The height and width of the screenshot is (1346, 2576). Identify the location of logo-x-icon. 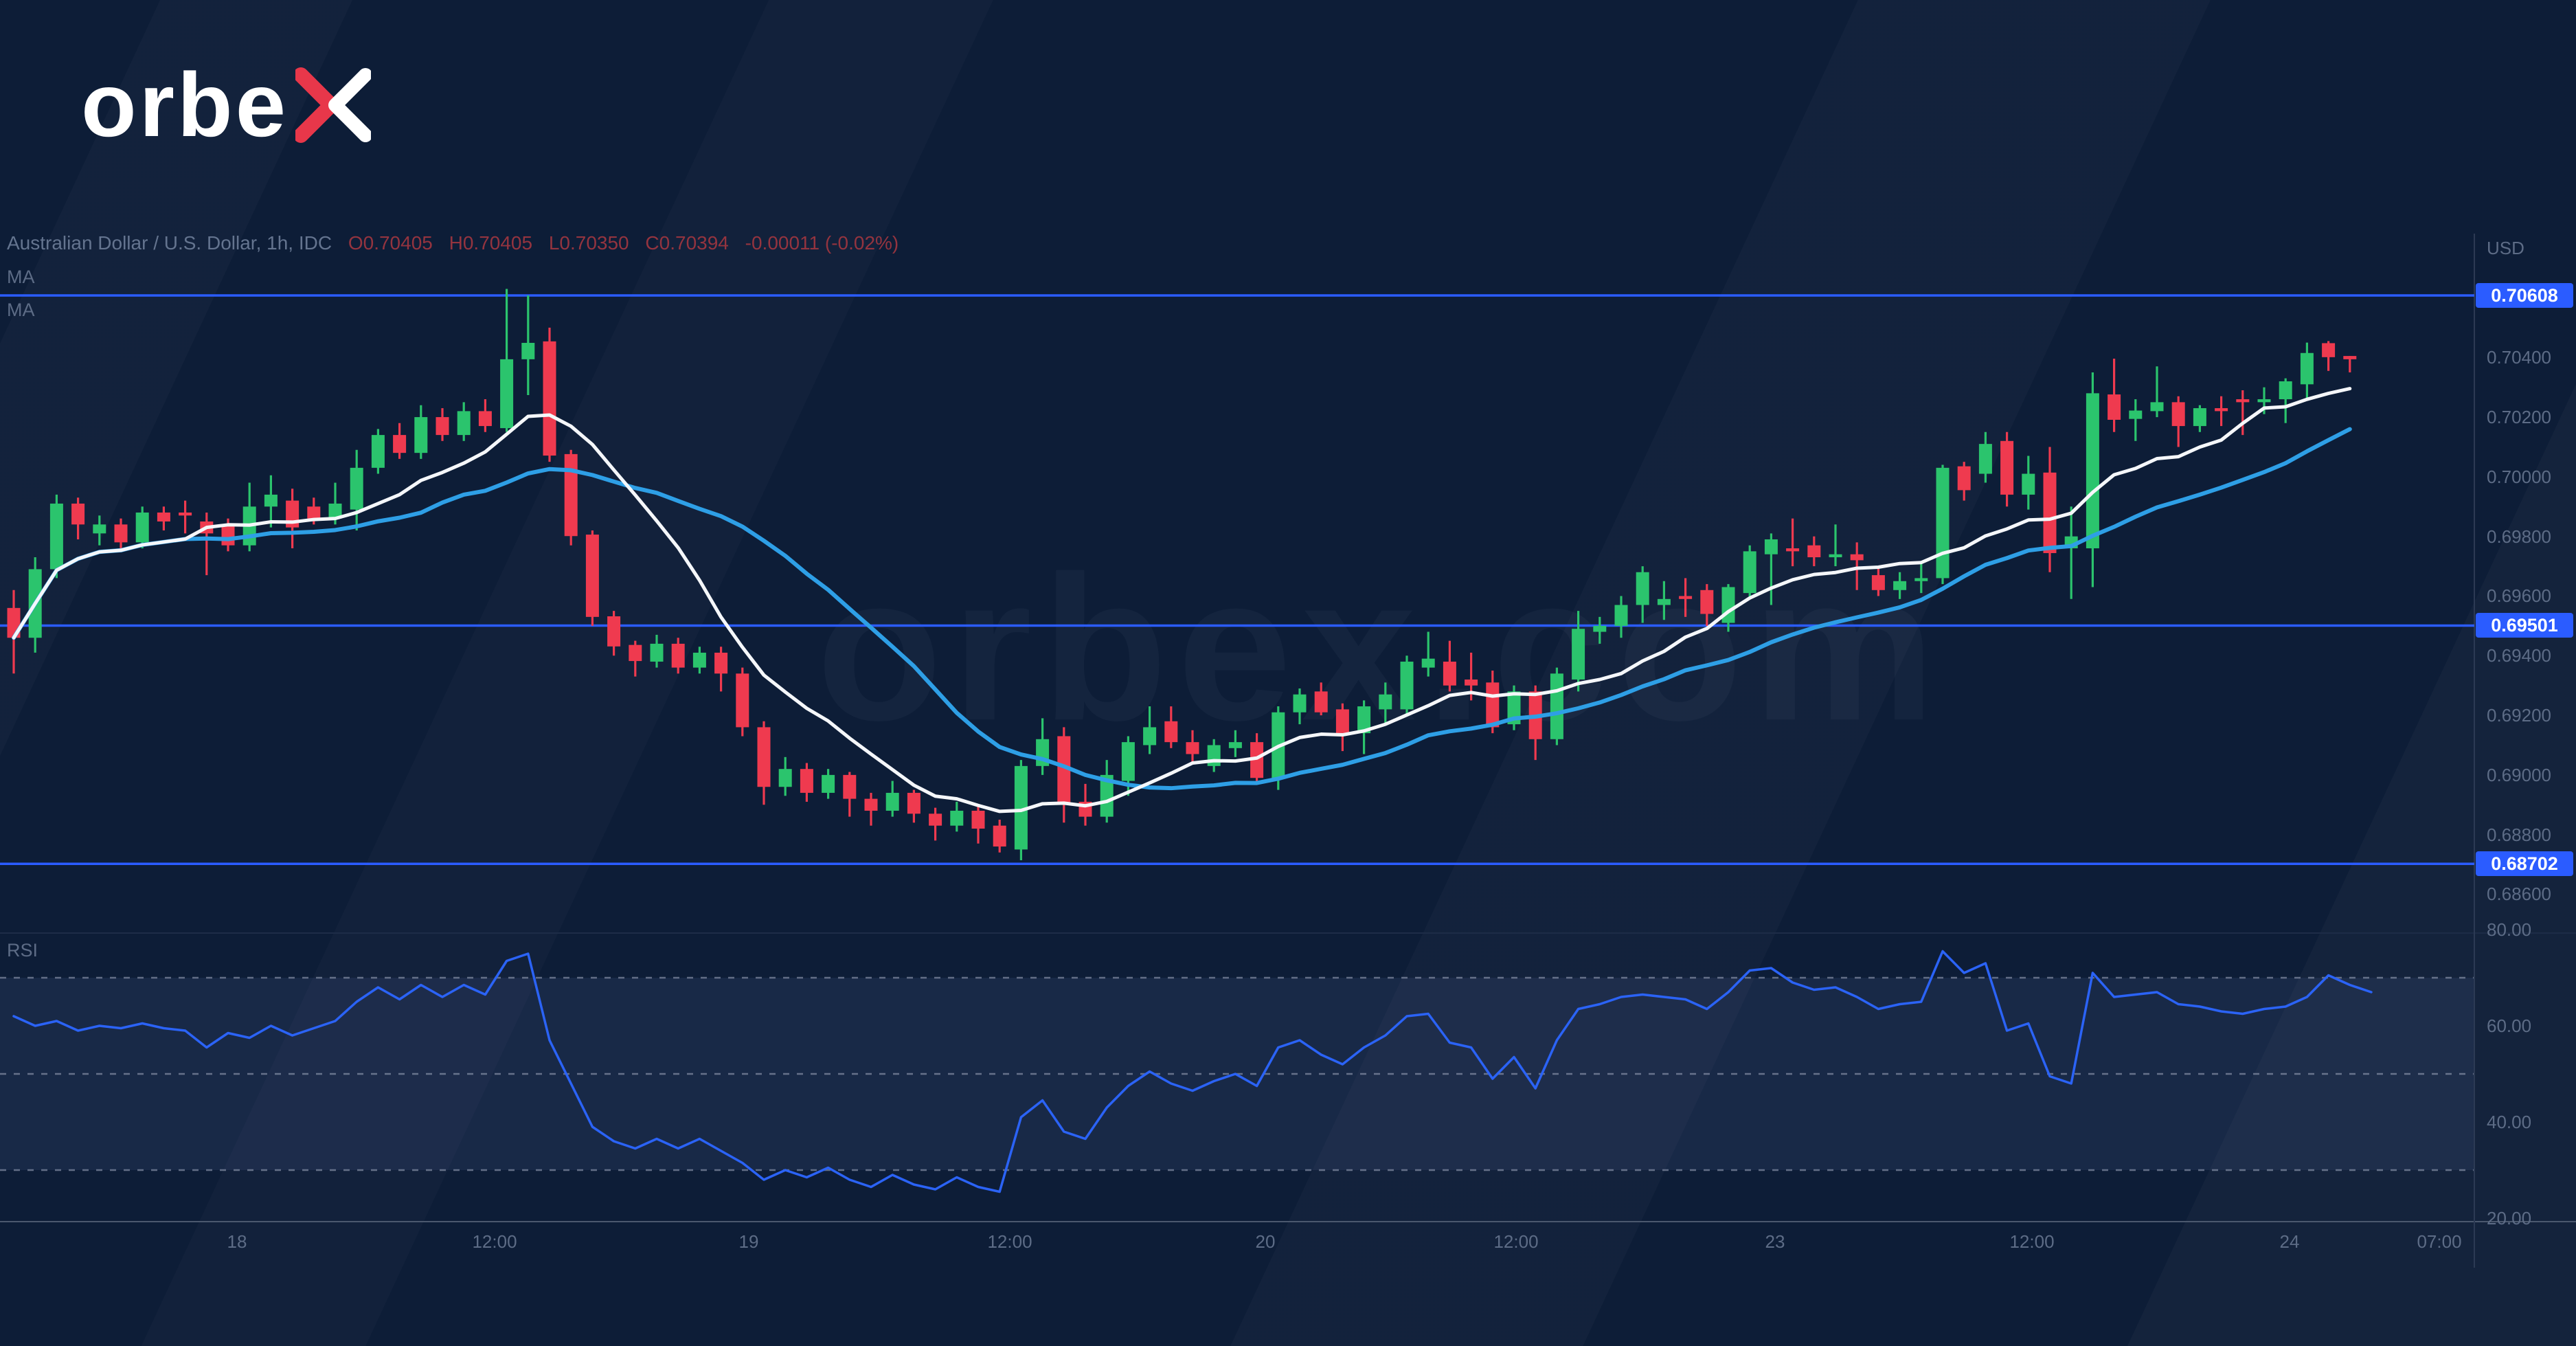
(333, 105).